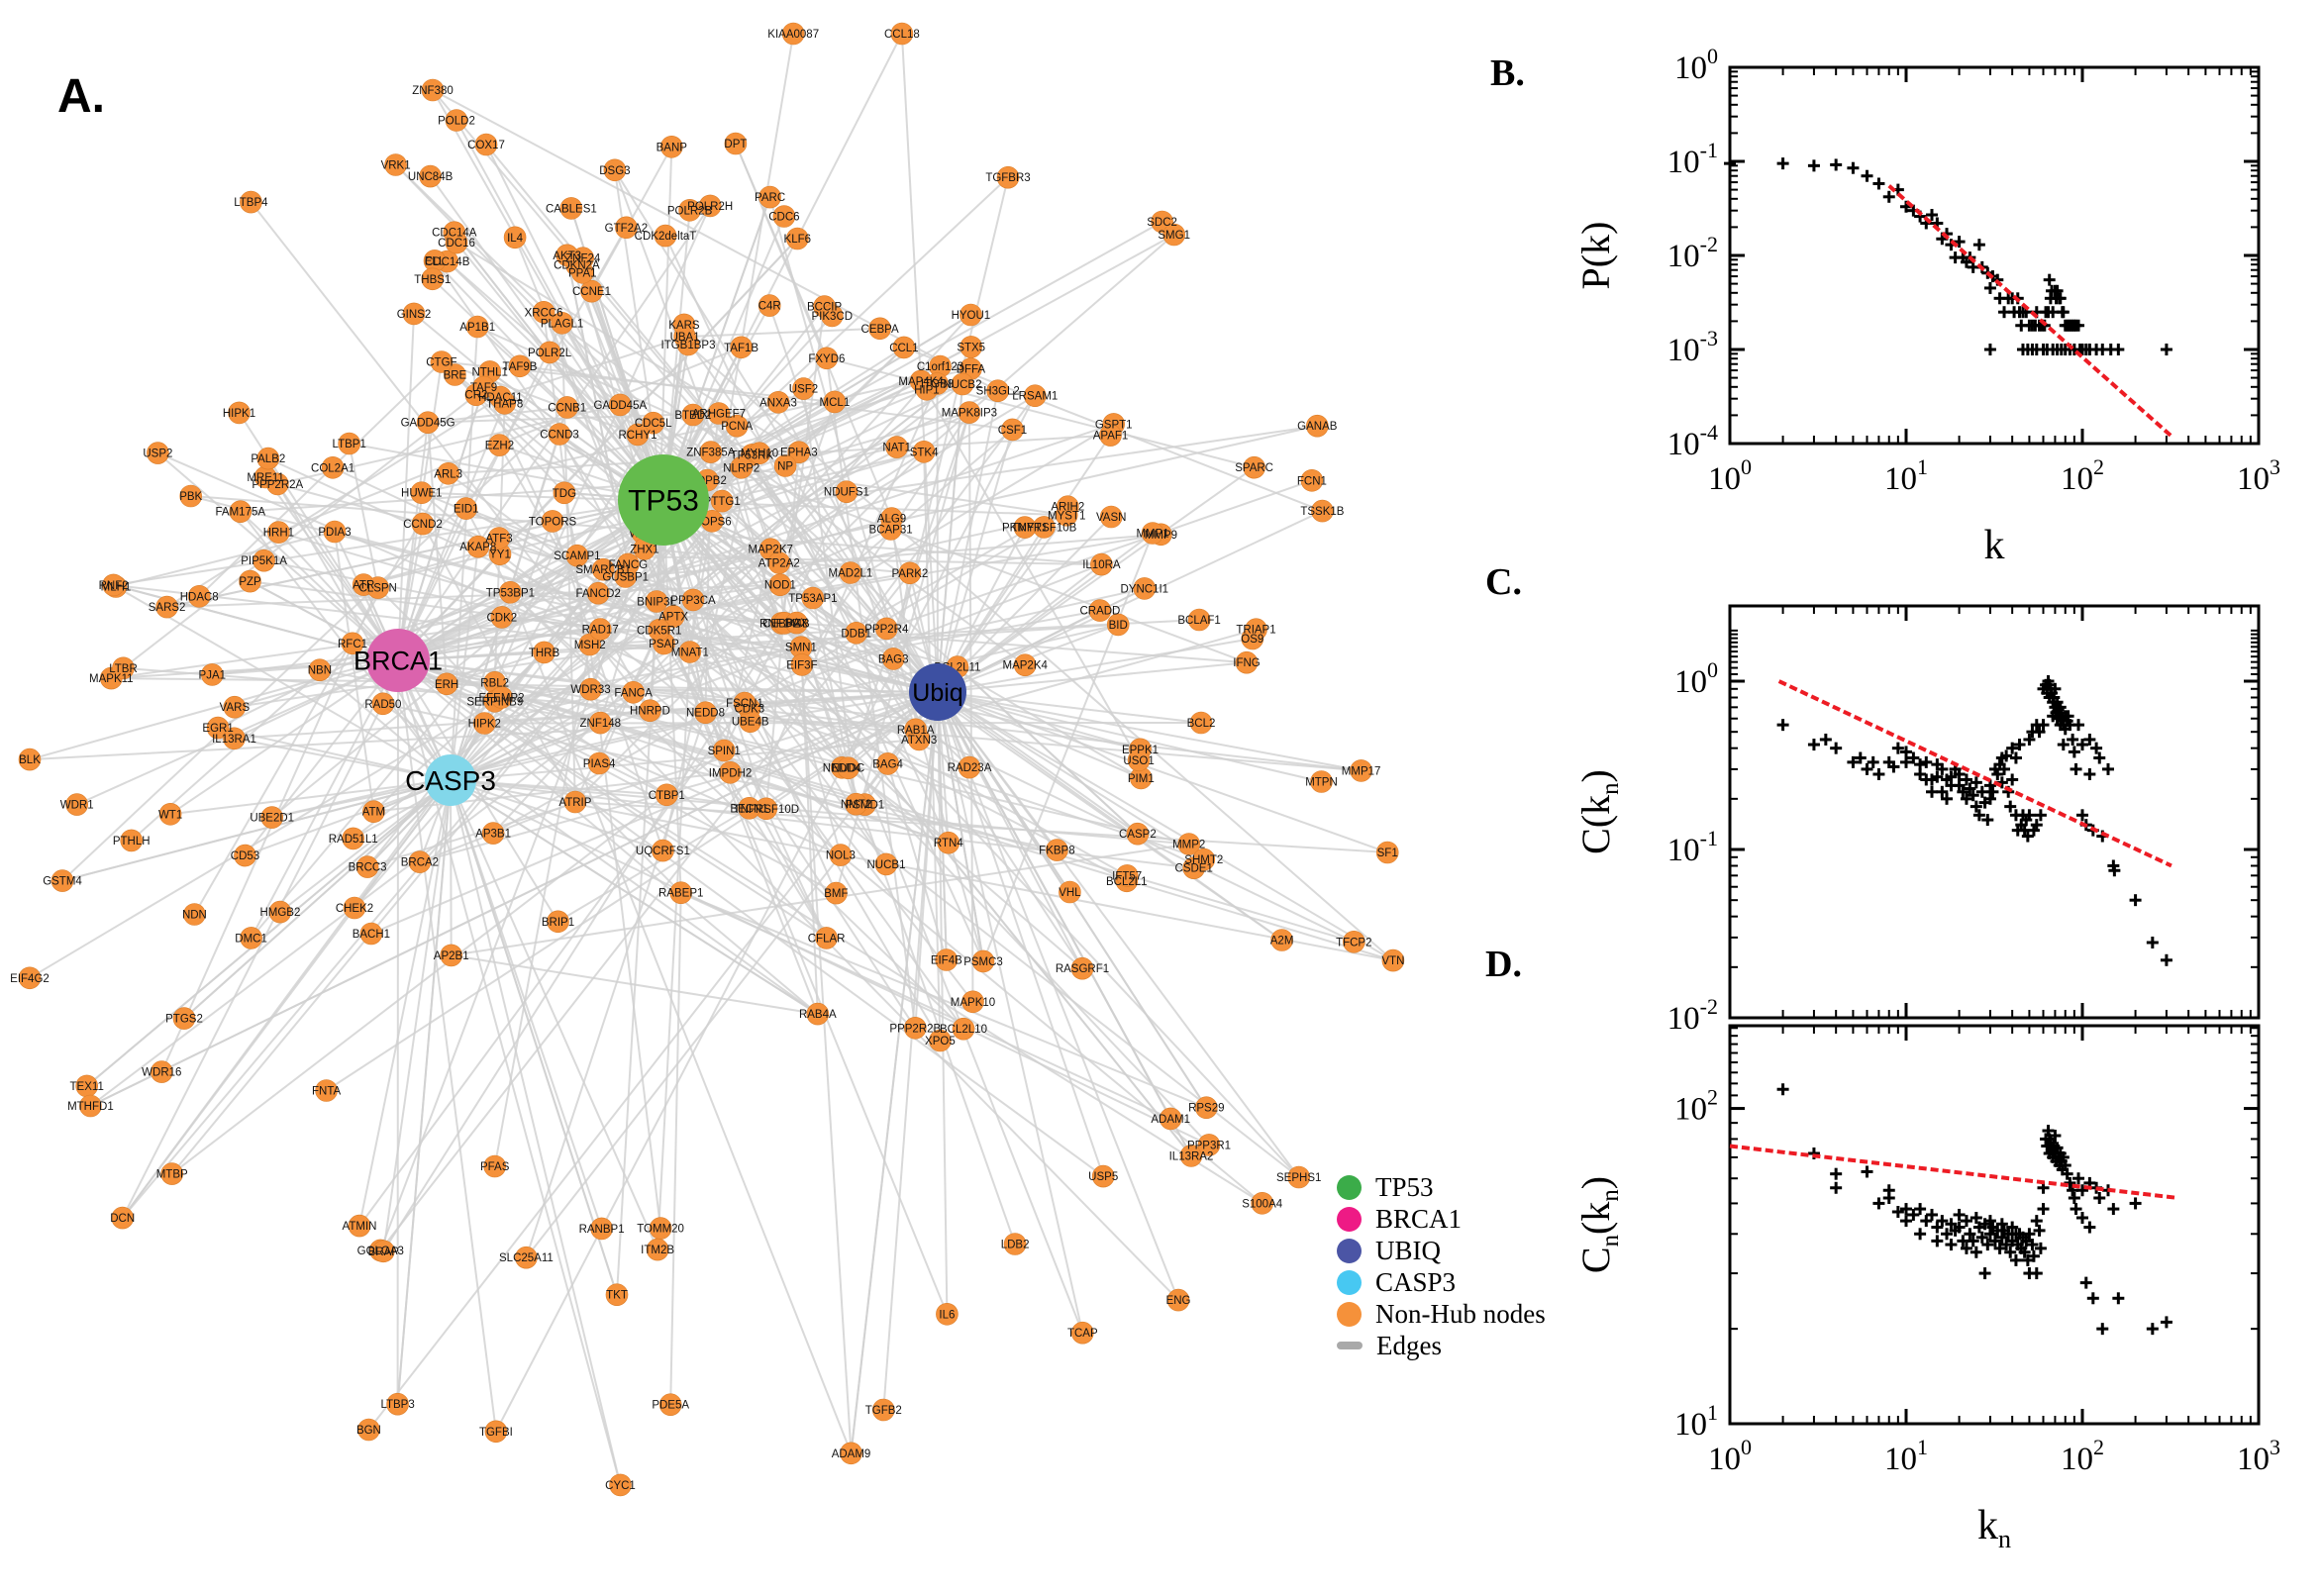 This screenshot has height=1596, width=2323. Describe the element at coordinates (504, 404) in the screenshot. I see `network-node-label: THAP8` at that location.